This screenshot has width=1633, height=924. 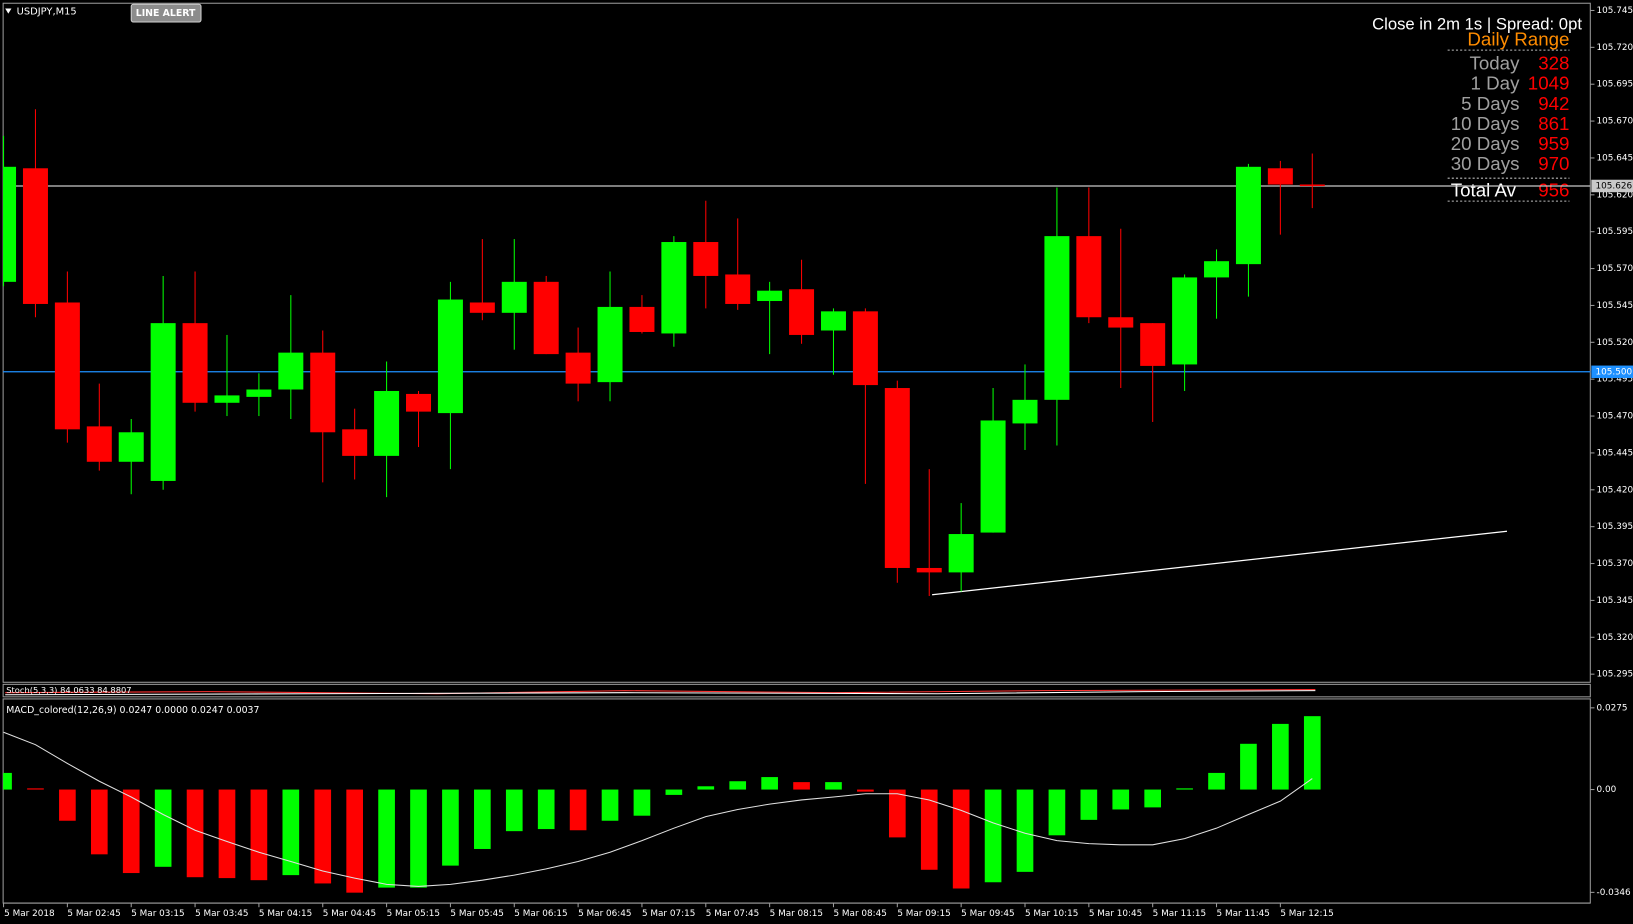 I want to click on x-tick-label: 5 Mar 10:45, so click(x=1115, y=914).